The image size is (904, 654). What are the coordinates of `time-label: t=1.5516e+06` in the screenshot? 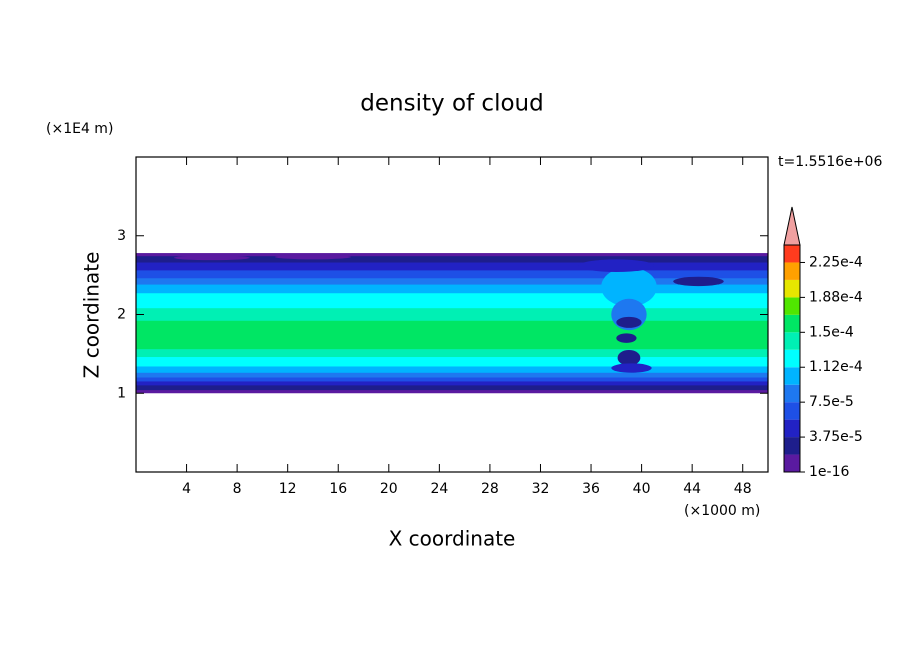 It's located at (830, 162).